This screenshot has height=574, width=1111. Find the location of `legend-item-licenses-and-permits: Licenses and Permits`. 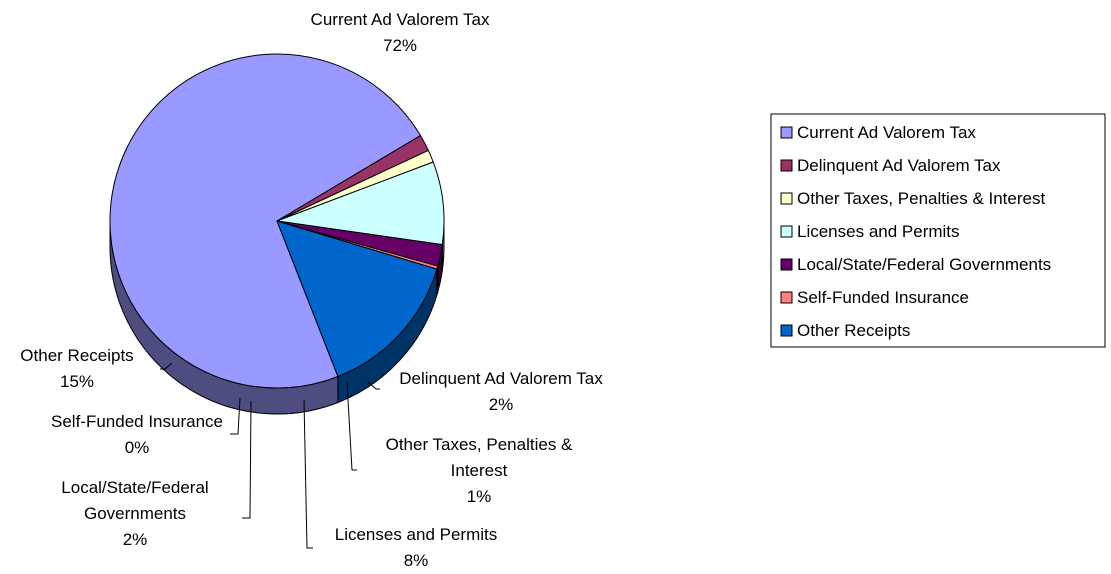

legend-item-licenses-and-permits: Licenses and Permits is located at coordinates (870, 231).